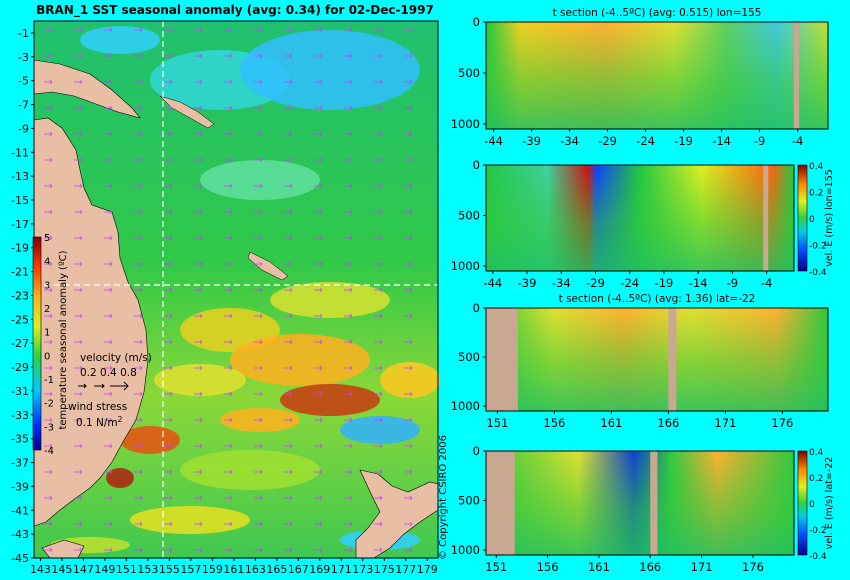 Image resolution: width=850 pixels, height=580 pixels. I want to click on map-xtick-label: 177, so click(405, 569).